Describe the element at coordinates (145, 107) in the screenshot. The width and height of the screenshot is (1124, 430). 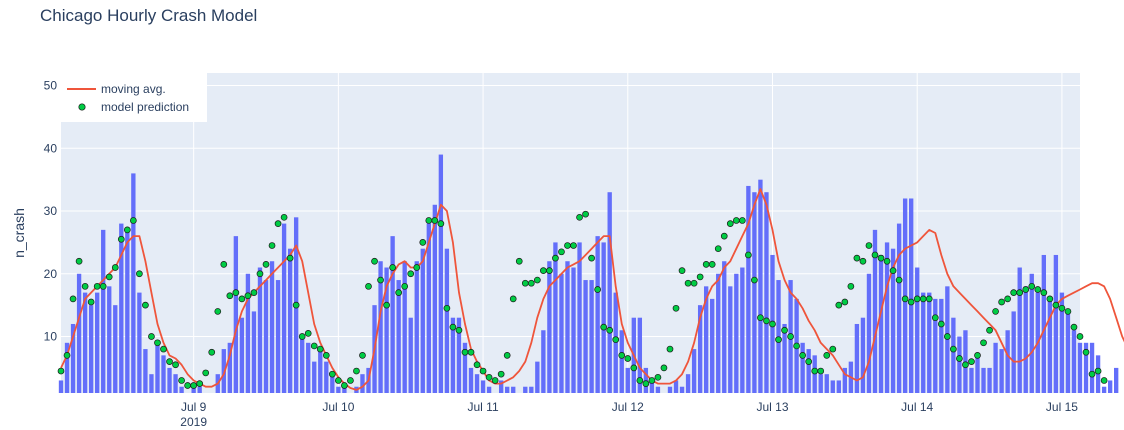
I see `legend-label-model-prediction: model prediction` at that location.